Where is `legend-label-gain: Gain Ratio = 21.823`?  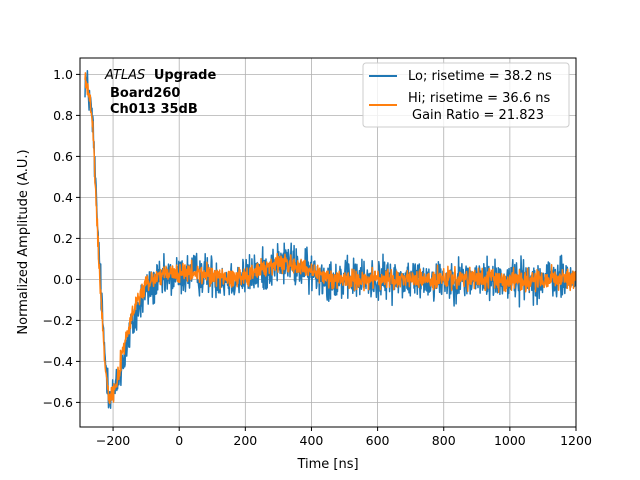
legend-label-gain: Gain Ratio = 21.823 is located at coordinates (478, 115).